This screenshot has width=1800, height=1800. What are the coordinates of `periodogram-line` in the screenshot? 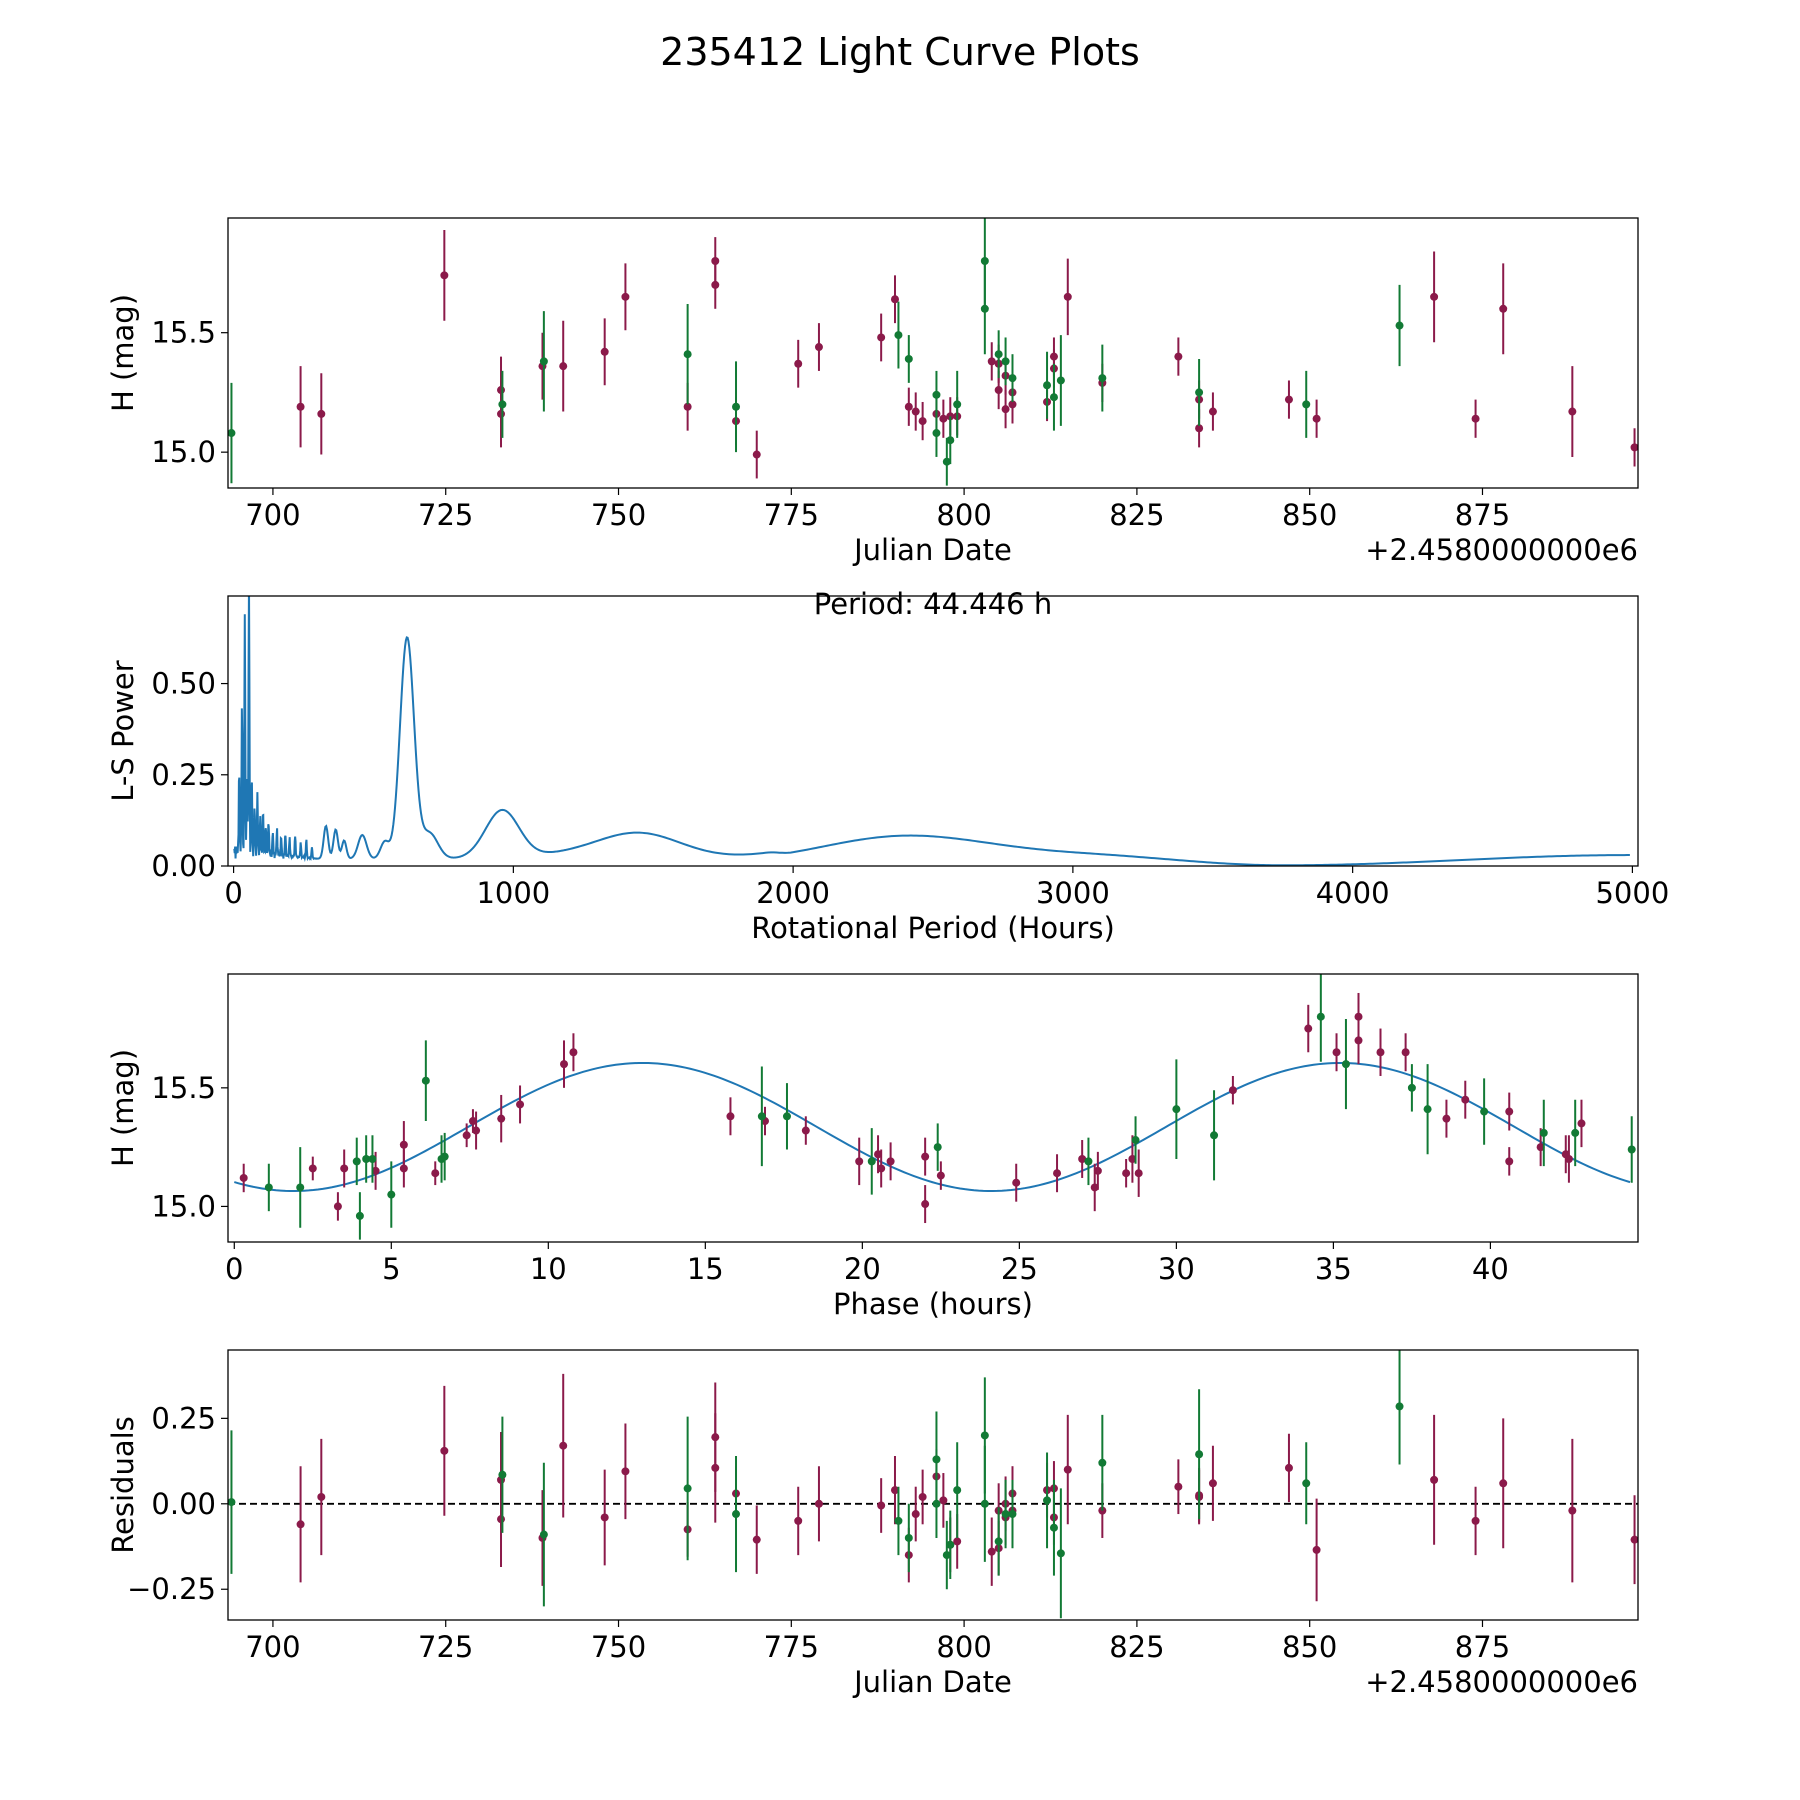 It's located at (931, 731).